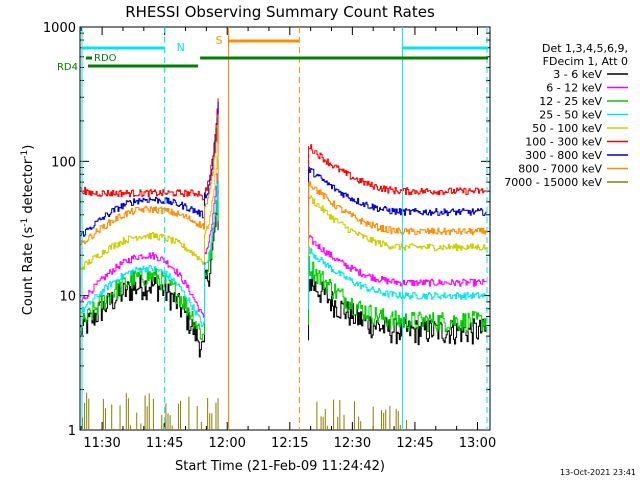 The width and height of the screenshot is (640, 480). What do you see at coordinates (598, 472) in the screenshot?
I see `render-timestamp: 13-Oct-2021 23:41` at bounding box center [598, 472].